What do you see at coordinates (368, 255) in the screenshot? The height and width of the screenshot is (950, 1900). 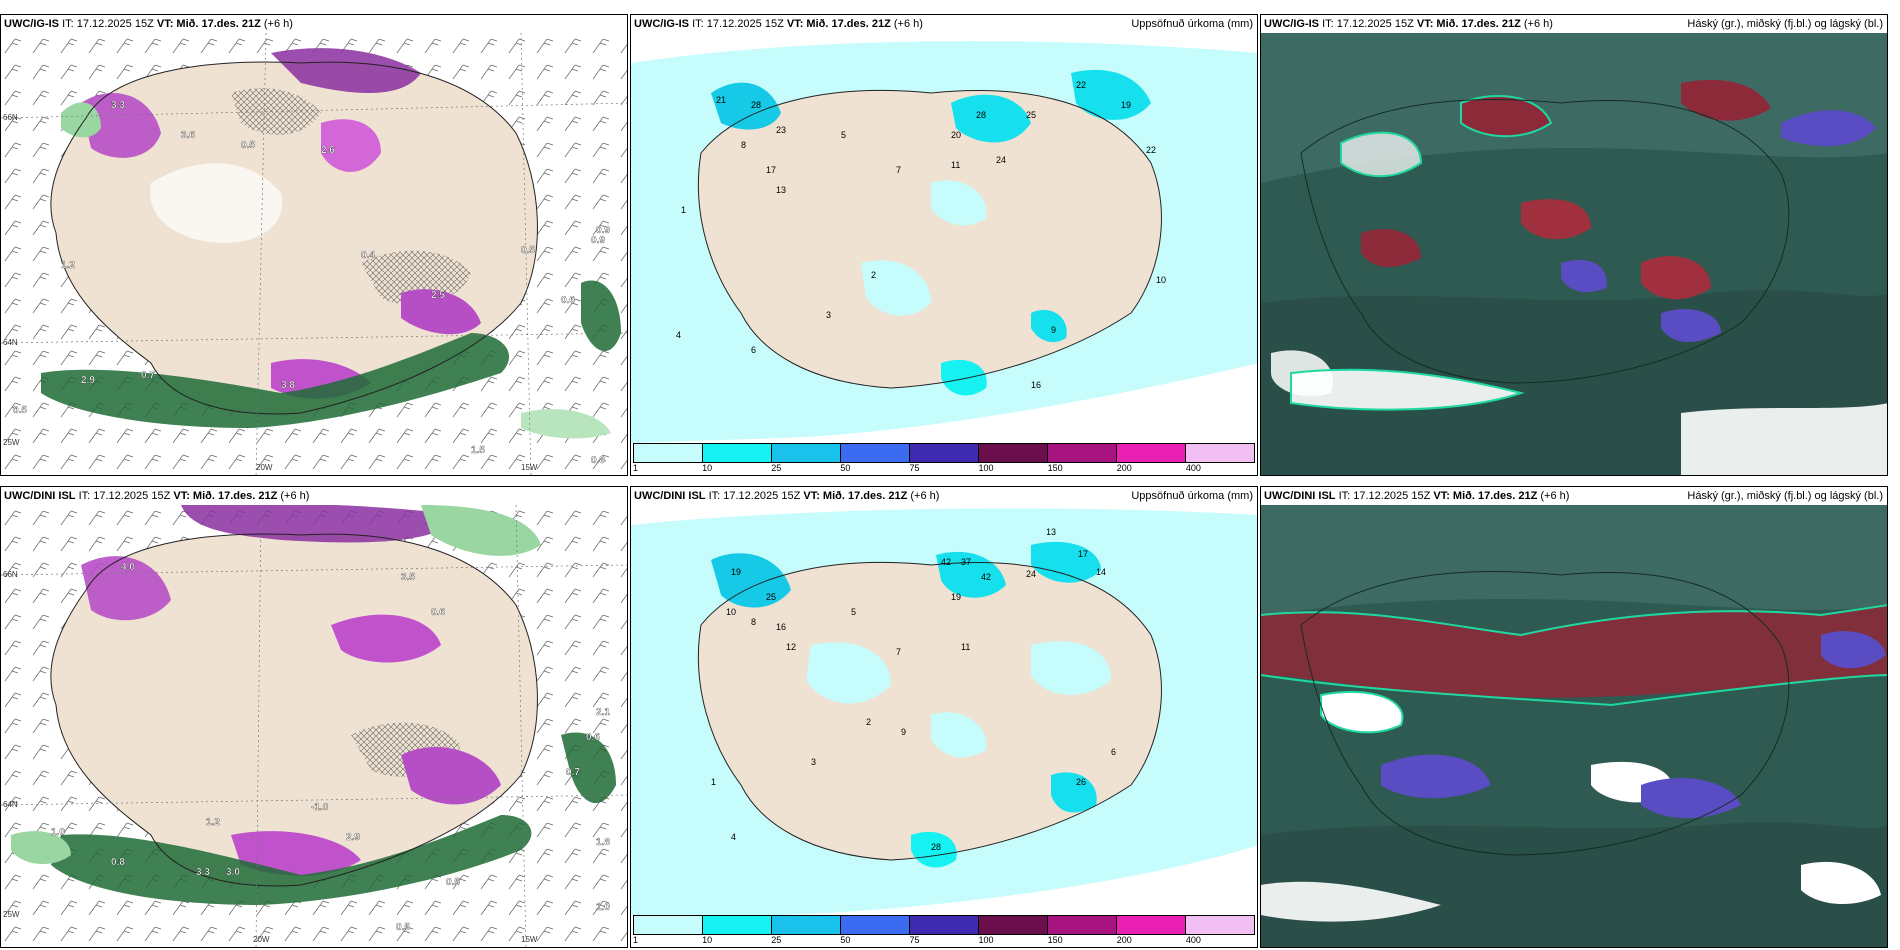 I see `value-label: 0.4` at bounding box center [368, 255].